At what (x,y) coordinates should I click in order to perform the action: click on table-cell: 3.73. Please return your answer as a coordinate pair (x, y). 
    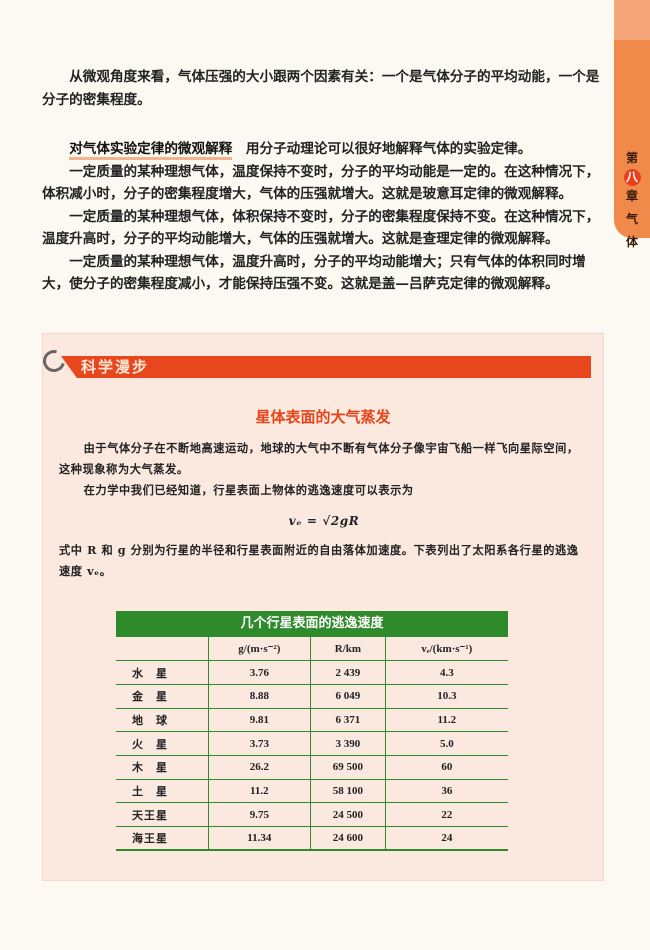
    Looking at the image, I should click on (259, 743).